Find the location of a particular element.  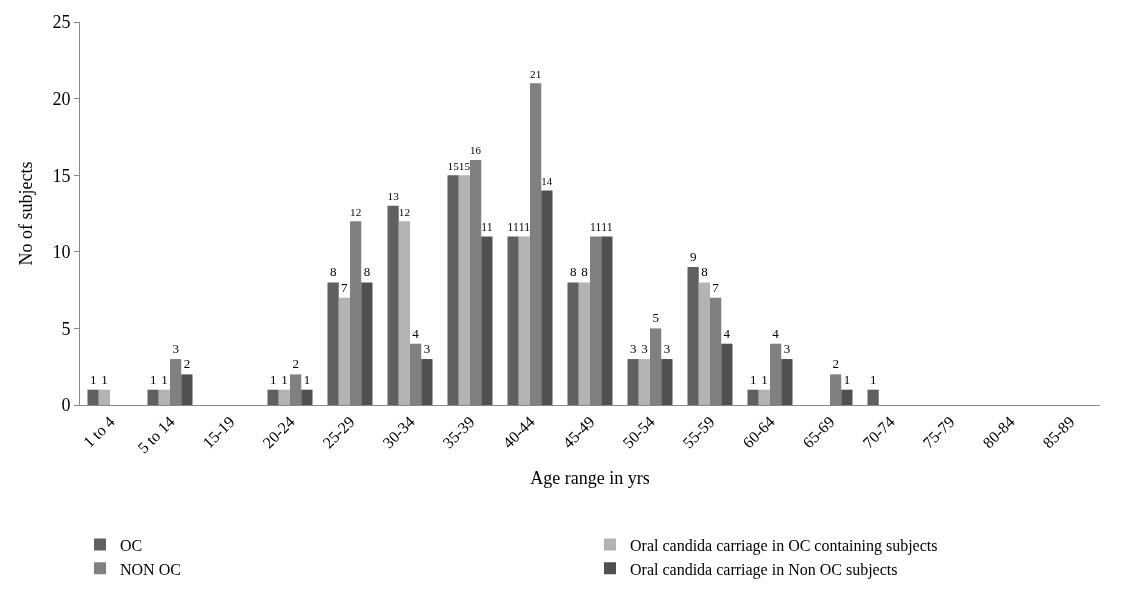

data-label: 21 is located at coordinates (536, 73).